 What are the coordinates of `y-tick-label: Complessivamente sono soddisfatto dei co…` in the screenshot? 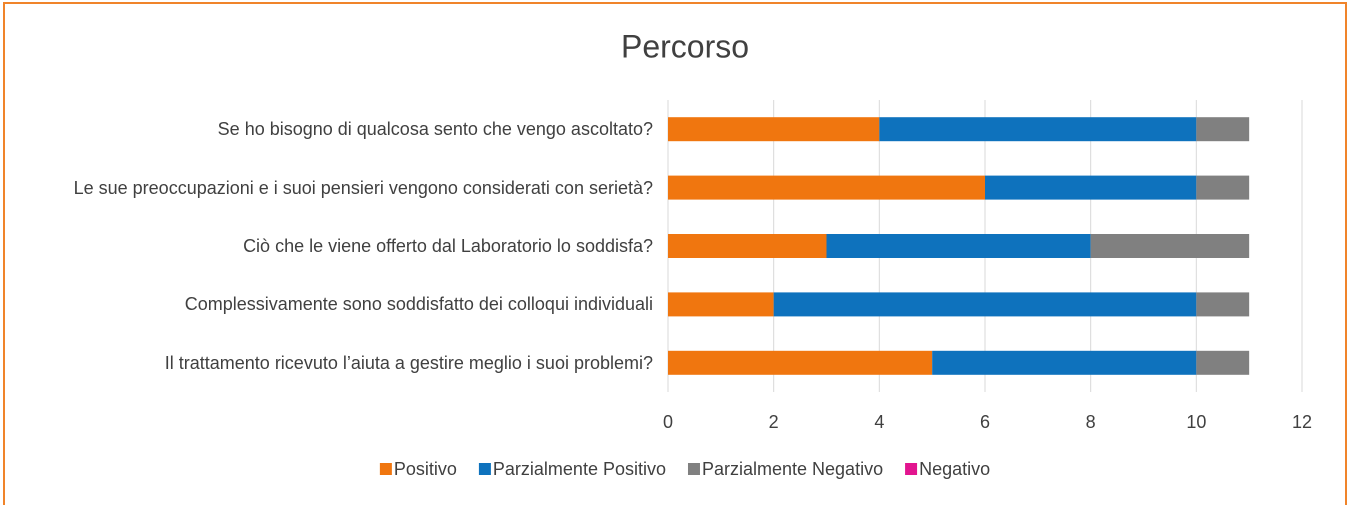 It's located at (418, 304).